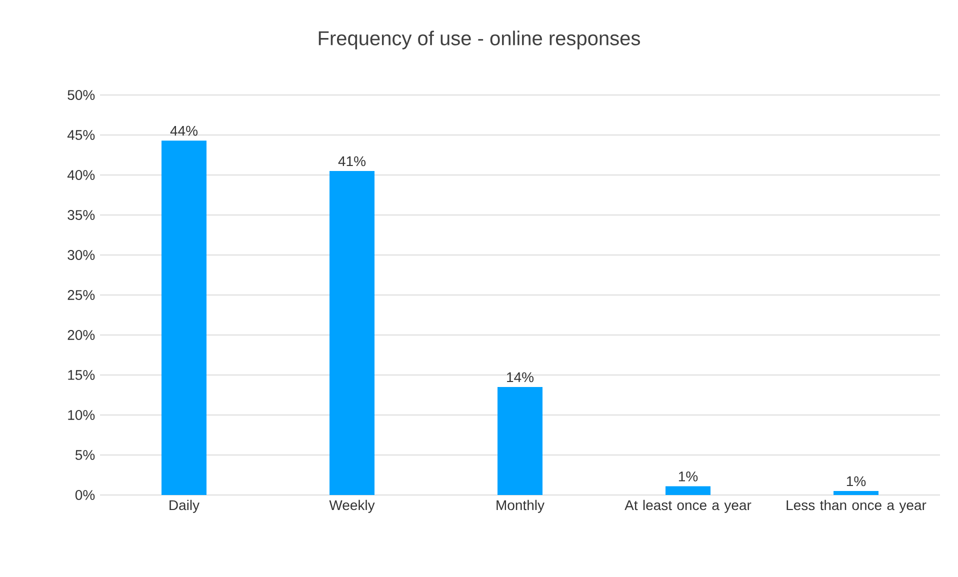 The image size is (958, 577). What do you see at coordinates (85, 495) in the screenshot?
I see `y-tick-label: 0%` at bounding box center [85, 495].